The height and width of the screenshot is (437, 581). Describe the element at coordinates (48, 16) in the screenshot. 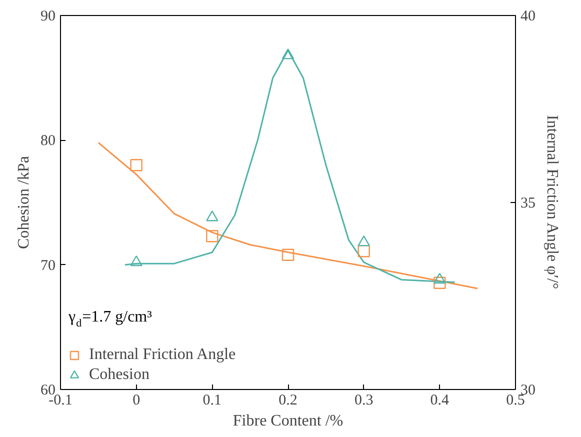

I see `y-tick-label: 90` at that location.